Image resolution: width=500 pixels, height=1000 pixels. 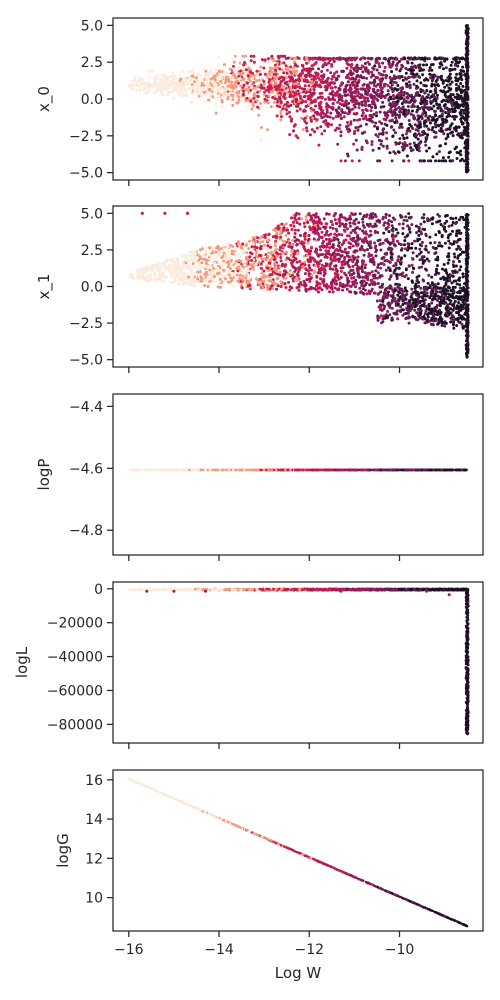 I want to click on y-tick-label: −2.5, so click(x=86, y=137).